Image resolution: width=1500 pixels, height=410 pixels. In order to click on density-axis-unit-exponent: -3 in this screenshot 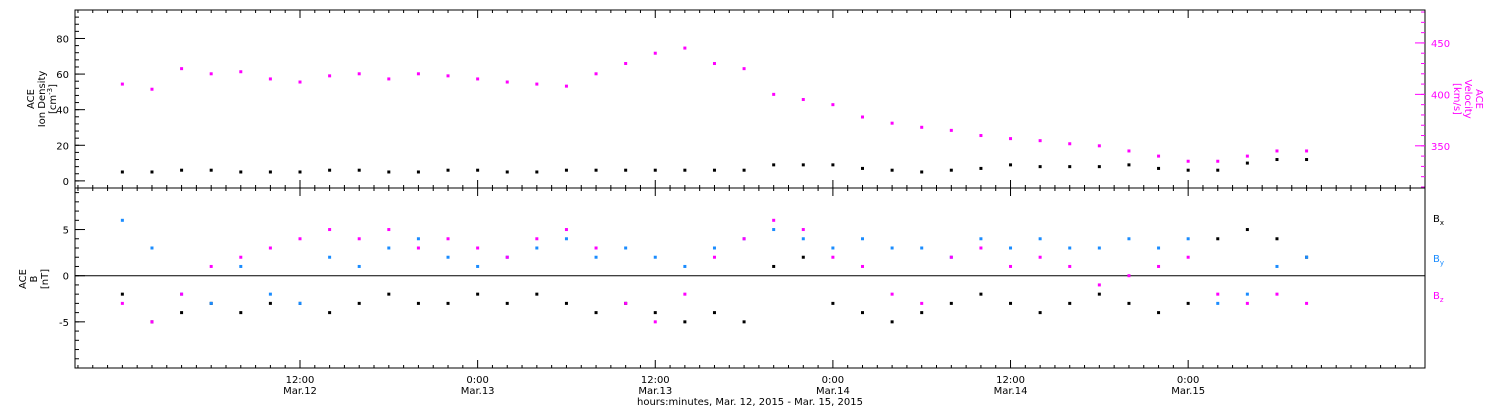, I will do `click(50, 91)`.